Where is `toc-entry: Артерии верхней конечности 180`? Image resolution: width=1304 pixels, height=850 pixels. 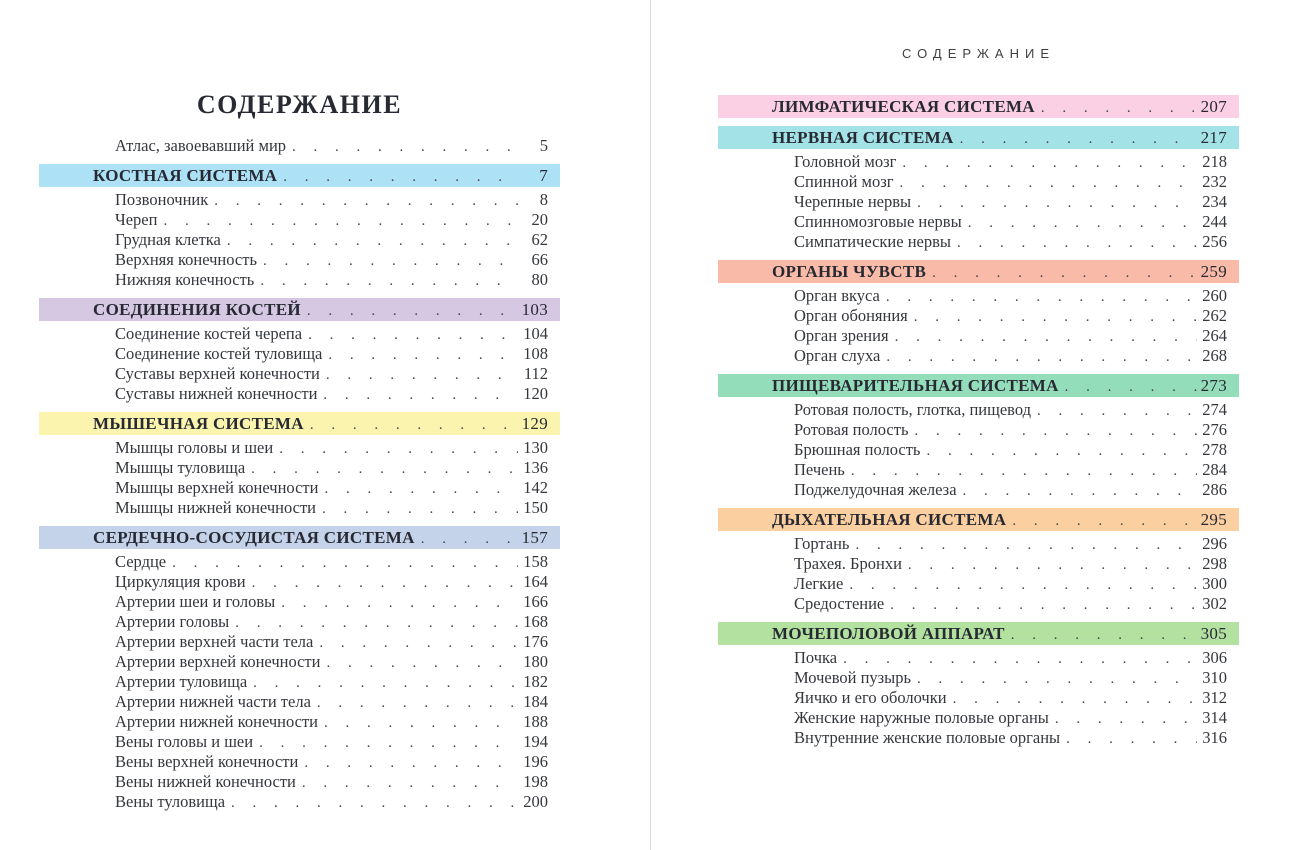 toc-entry: Артерии верхней конечности 180 is located at coordinates (299, 662).